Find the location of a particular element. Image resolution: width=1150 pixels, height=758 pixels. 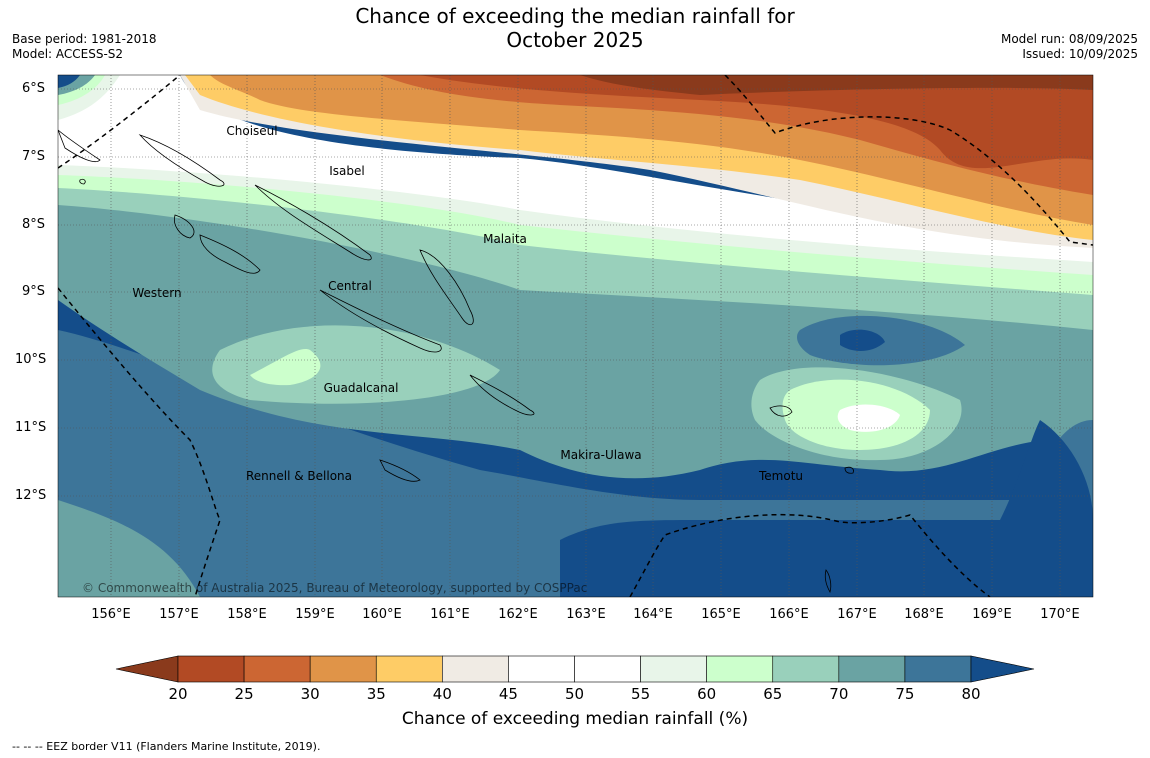

colorbar-tick-label: 75 is located at coordinates (905, 694).